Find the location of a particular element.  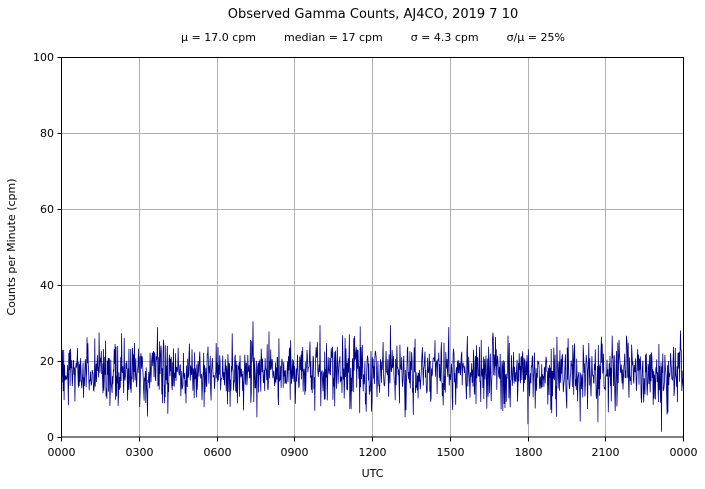

x-tick-label-1800: 1800 is located at coordinates (529, 452).